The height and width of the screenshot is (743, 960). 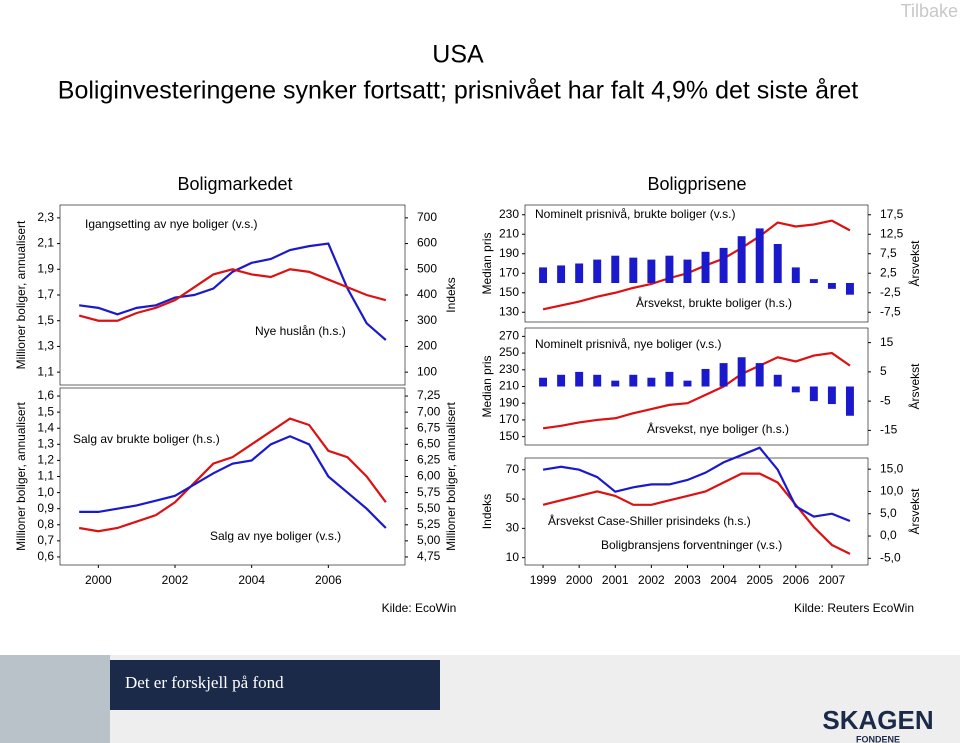 I want to click on y-axis-title: Indeks, so click(x=487, y=511).